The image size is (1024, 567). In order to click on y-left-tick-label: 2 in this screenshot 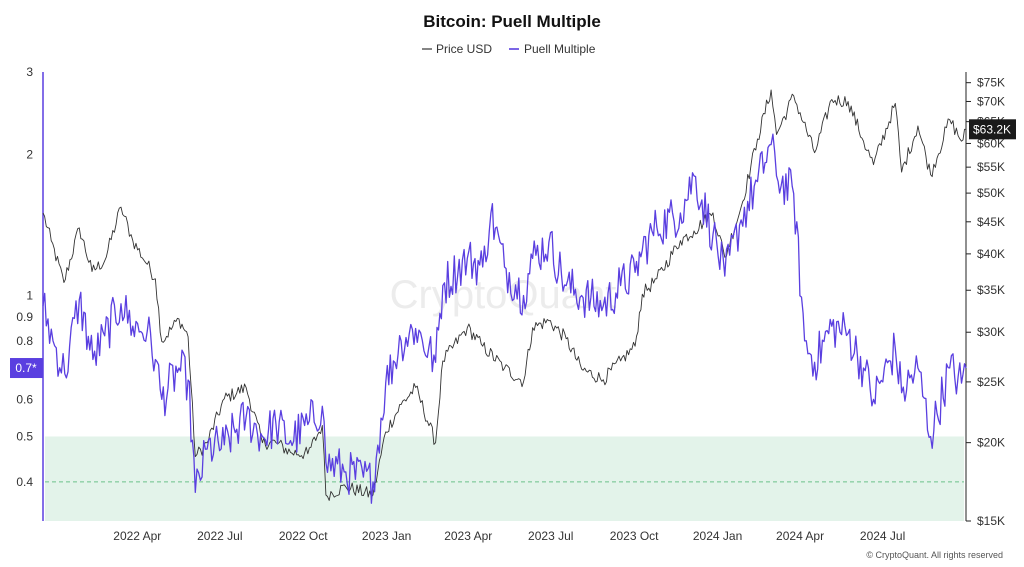, I will do `click(29, 154)`.